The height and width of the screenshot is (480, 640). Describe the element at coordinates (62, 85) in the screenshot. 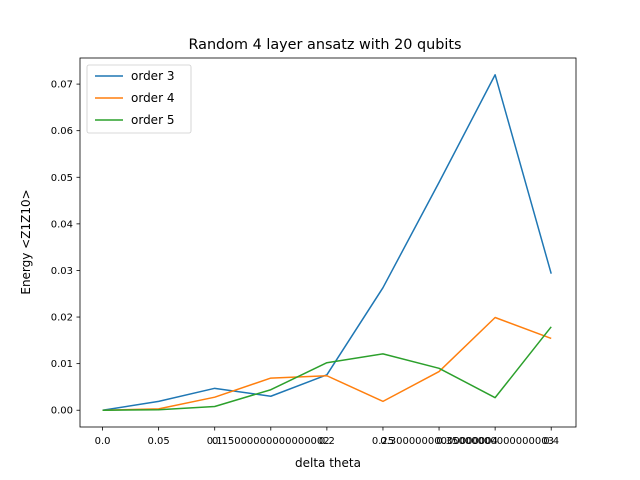

I see `y-tick-label: 0.07` at that location.